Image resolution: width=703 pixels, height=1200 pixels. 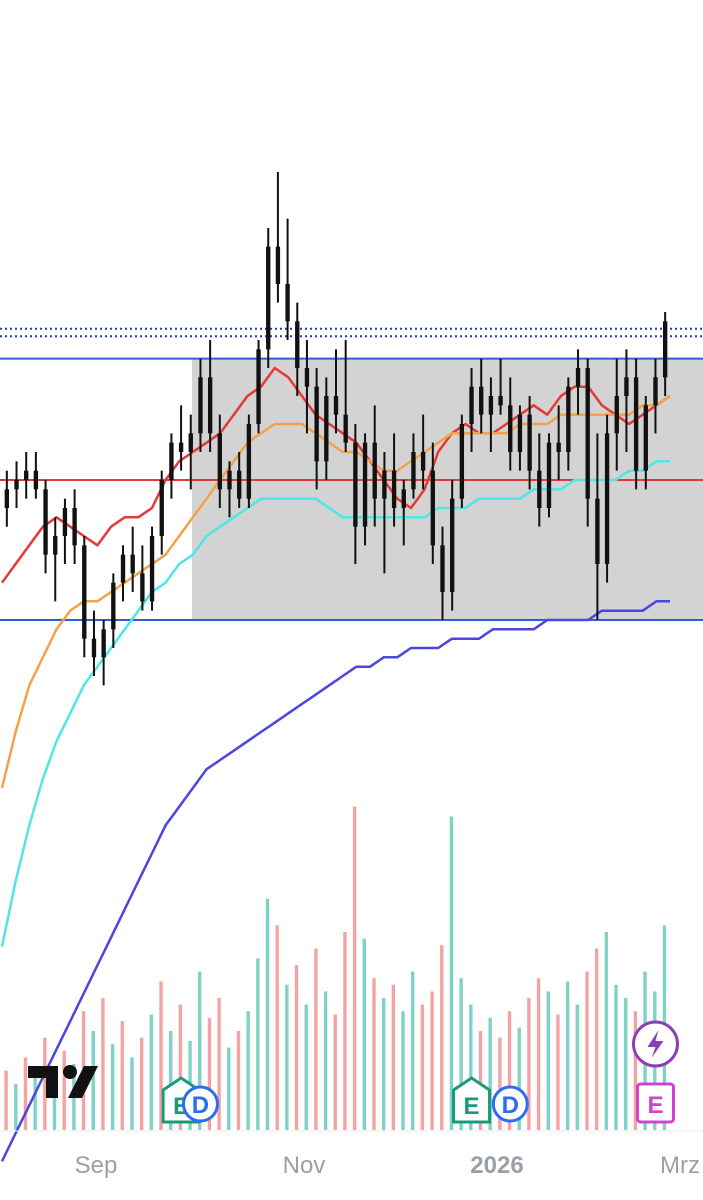 What do you see at coordinates (655, 1103) in the screenshot?
I see `earnings-upcoming-marker: E` at bounding box center [655, 1103].